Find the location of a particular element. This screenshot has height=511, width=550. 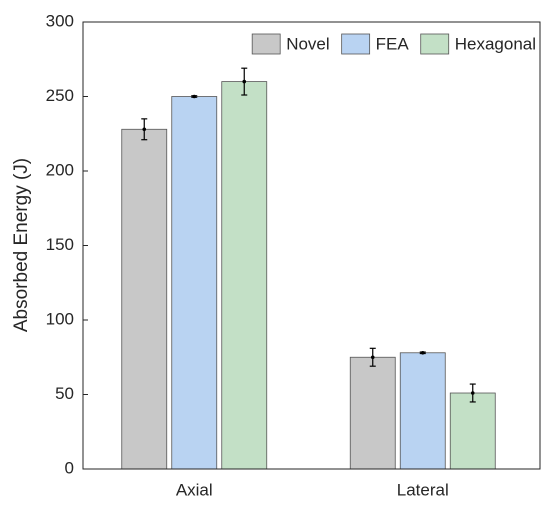

y-tick-label: 300 is located at coordinates (60, 20).